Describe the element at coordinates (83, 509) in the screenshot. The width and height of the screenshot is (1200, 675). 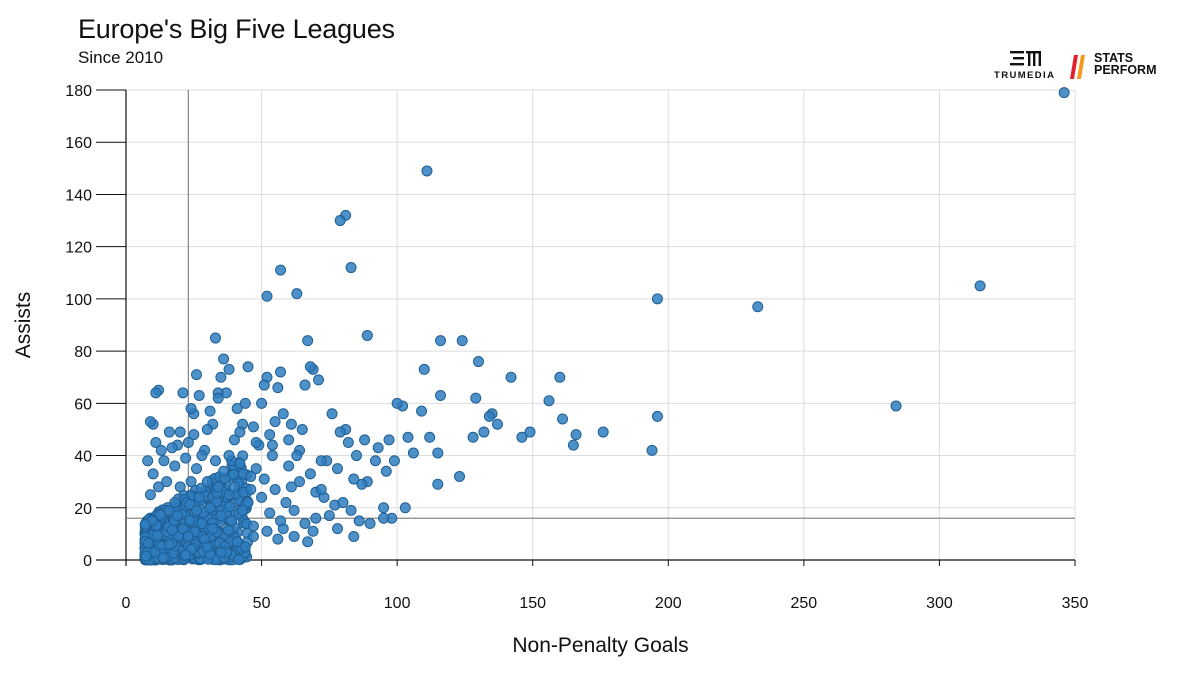
I see `y-tick-label: 20` at that location.